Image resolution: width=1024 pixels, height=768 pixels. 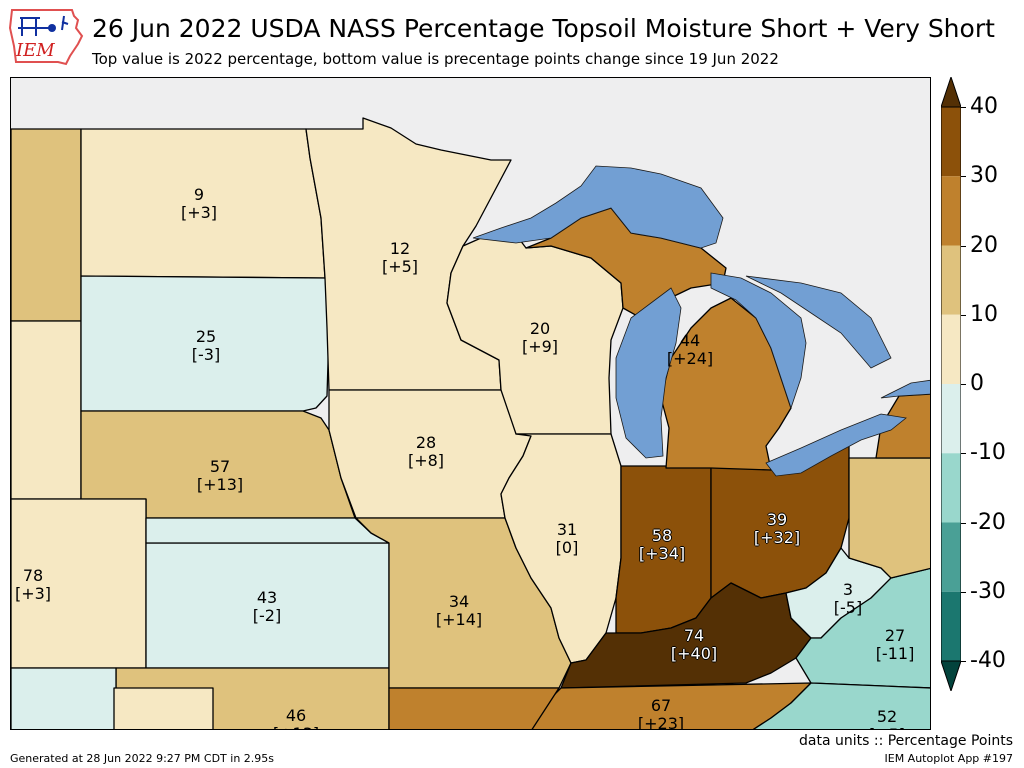 What do you see at coordinates (661, 705) in the screenshot?
I see `state-value: 67` at bounding box center [661, 705].